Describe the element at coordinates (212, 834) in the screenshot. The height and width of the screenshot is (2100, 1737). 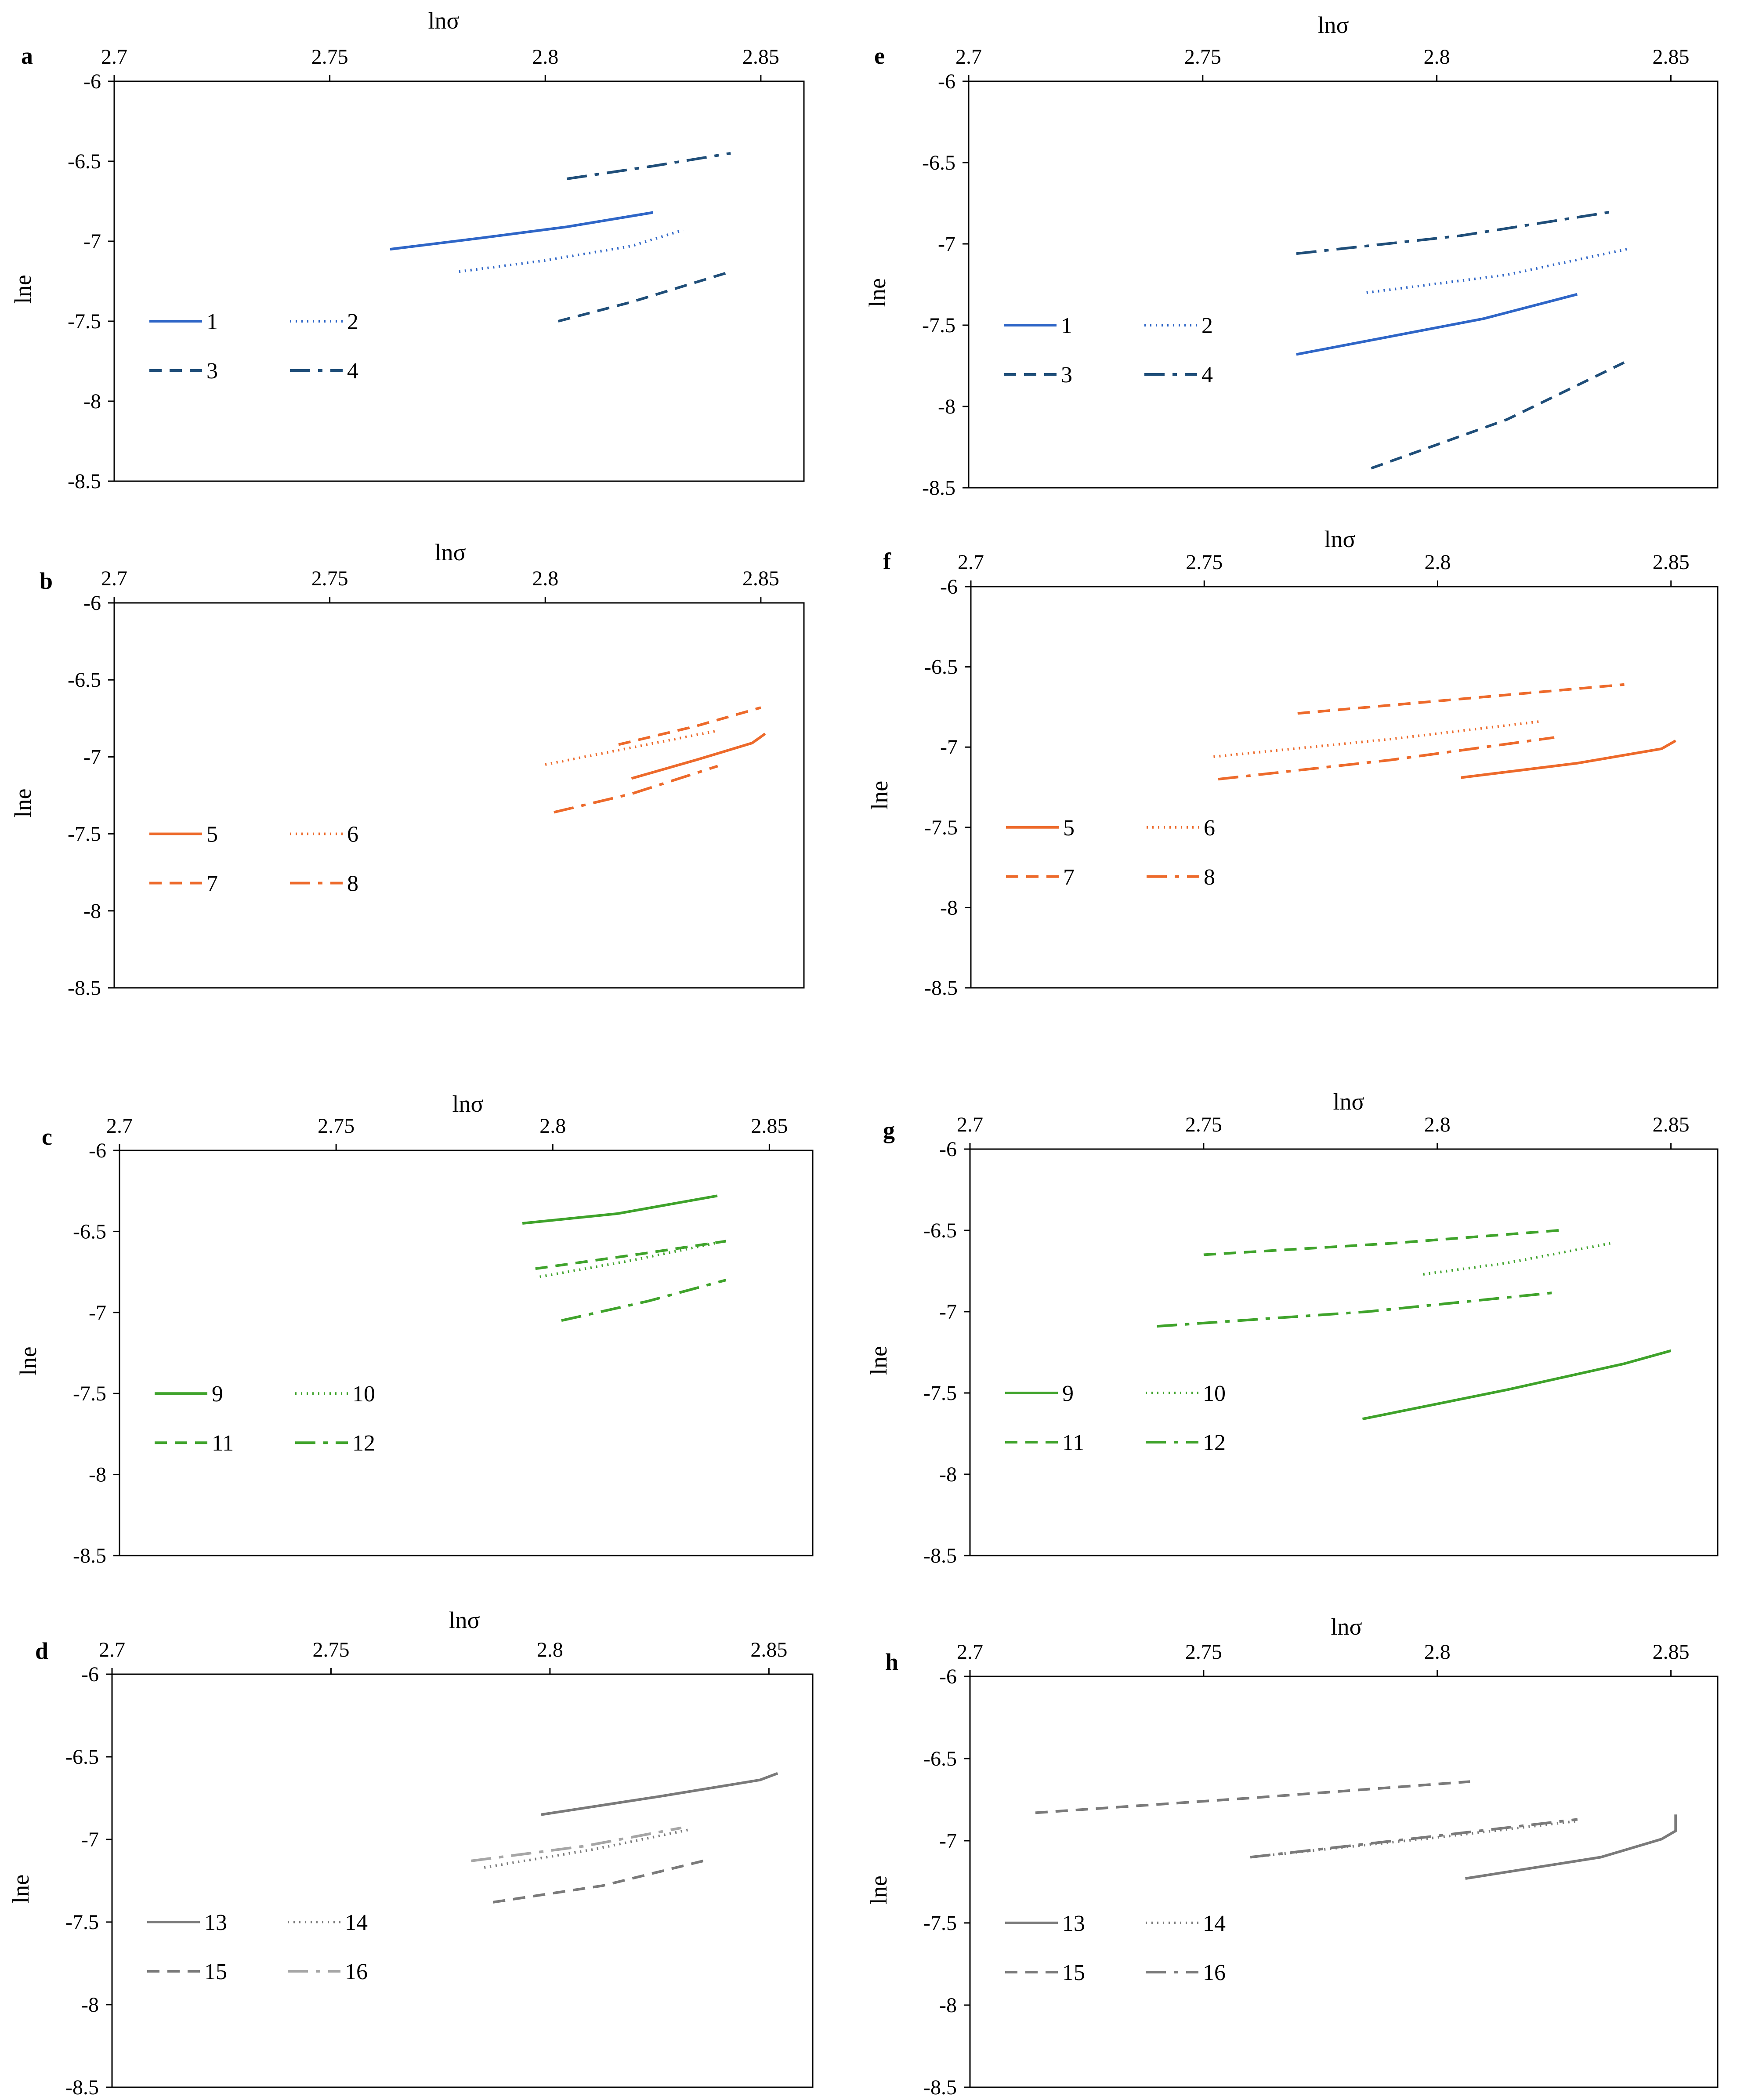
I see `legend-label-5: 5` at that location.